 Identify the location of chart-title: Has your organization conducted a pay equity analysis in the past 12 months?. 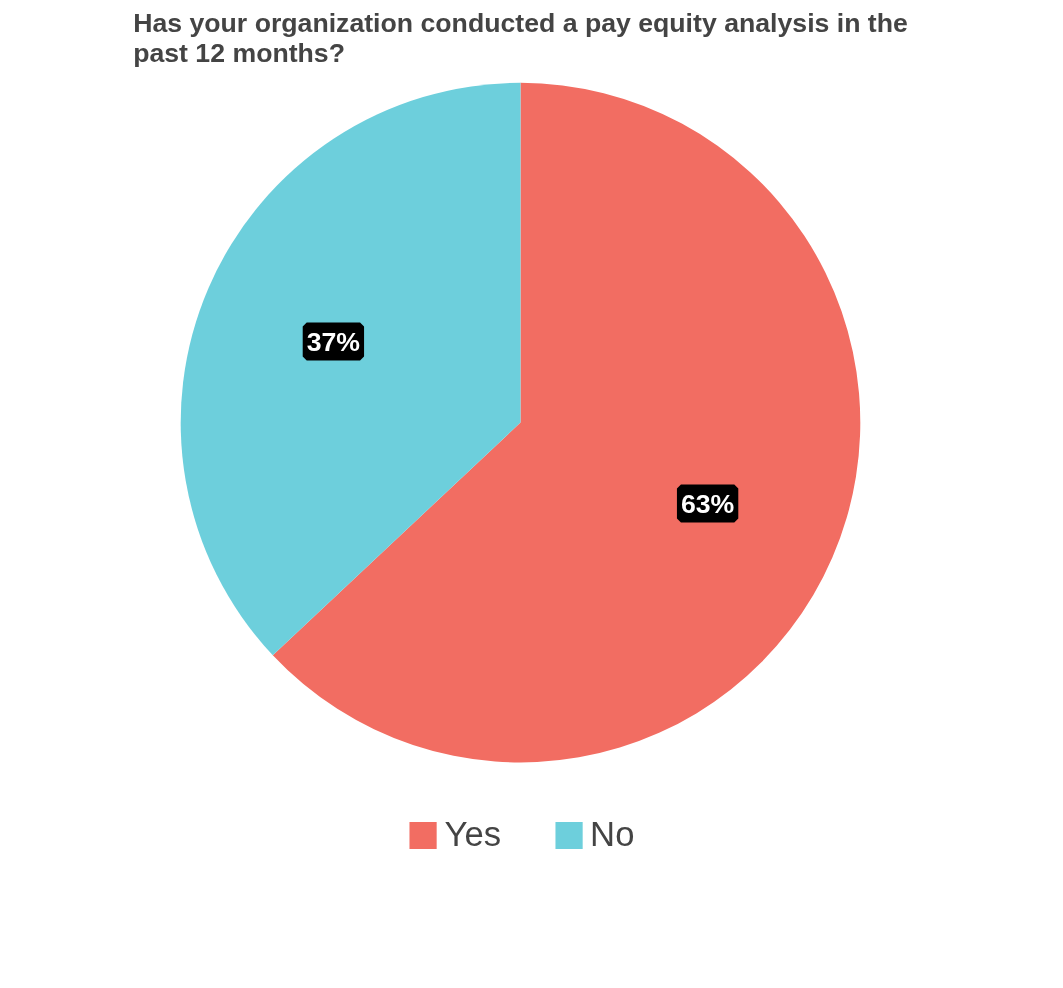
(520, 37).